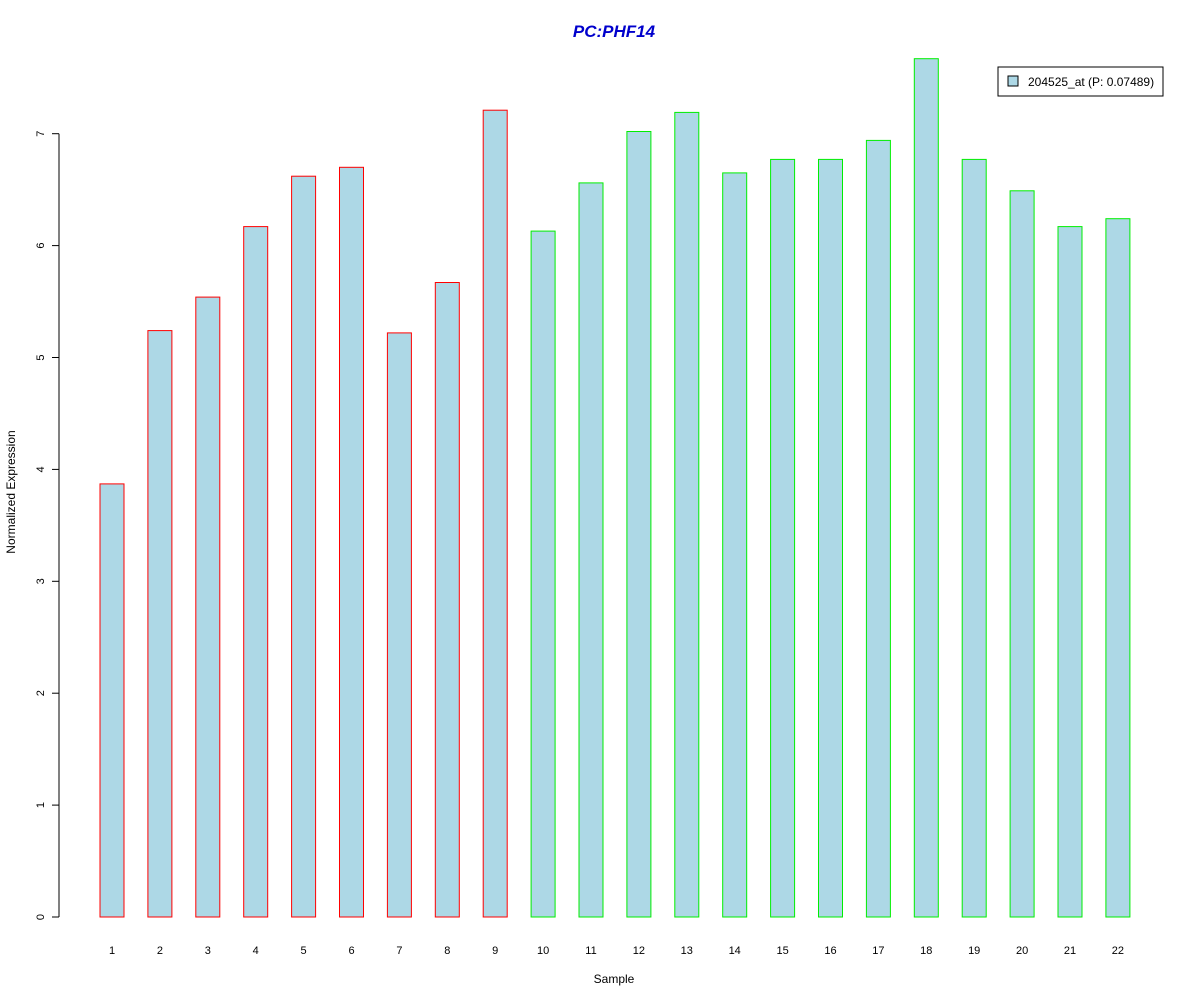 The width and height of the screenshot is (1200, 1000). What do you see at coordinates (41, 246) in the screenshot?
I see `y-tick-label: 6` at bounding box center [41, 246].